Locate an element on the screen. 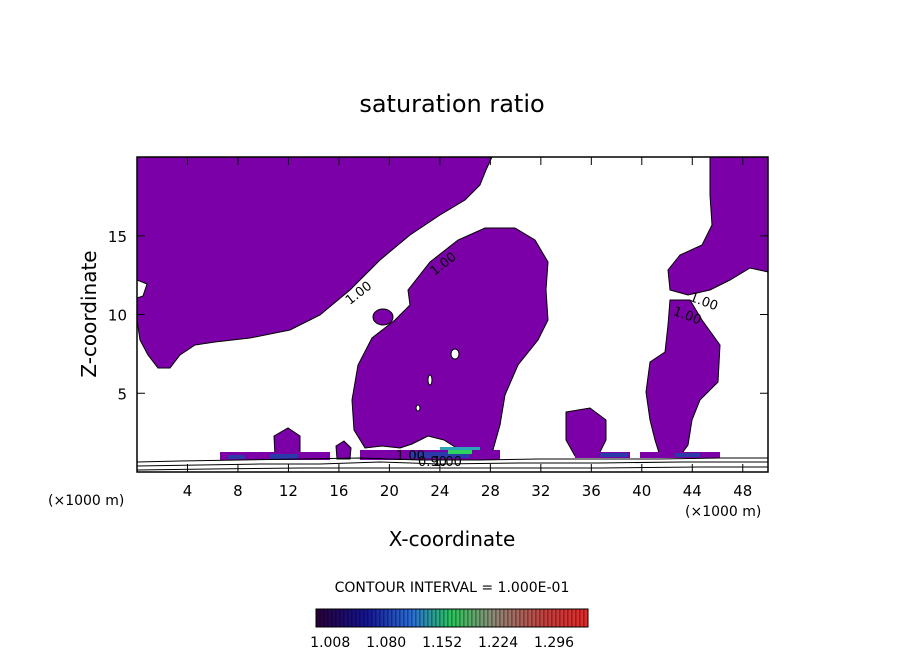 This screenshot has height=654, width=904. y-tick-label: 15 is located at coordinates (117, 237).